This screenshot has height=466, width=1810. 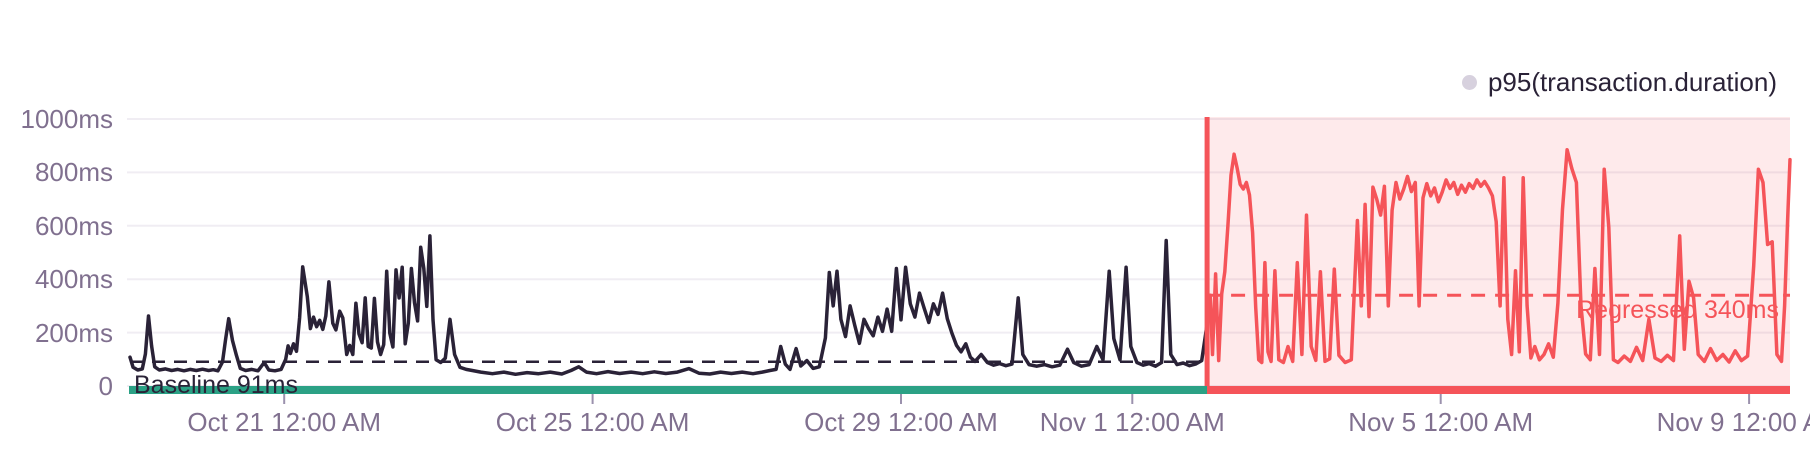 What do you see at coordinates (592, 422) in the screenshot?
I see `x-axis-label-oct-25-12-00-am: Oct 25 12:00 AM` at bounding box center [592, 422].